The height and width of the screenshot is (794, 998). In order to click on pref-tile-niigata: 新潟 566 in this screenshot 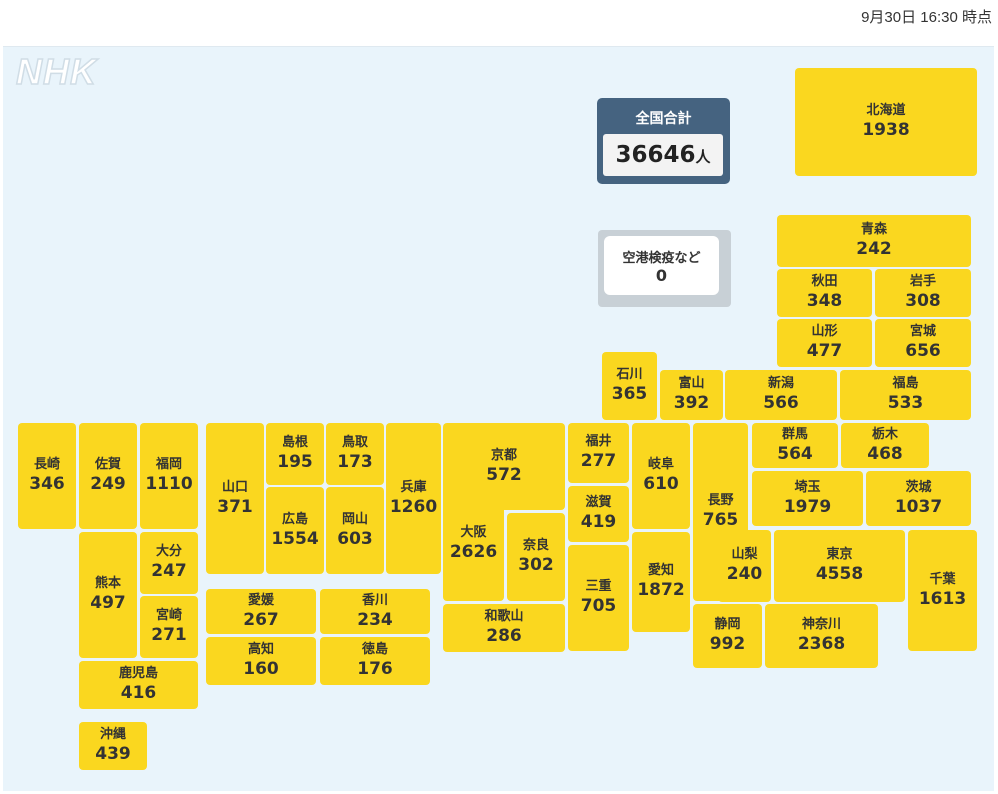, I will do `click(781, 395)`.